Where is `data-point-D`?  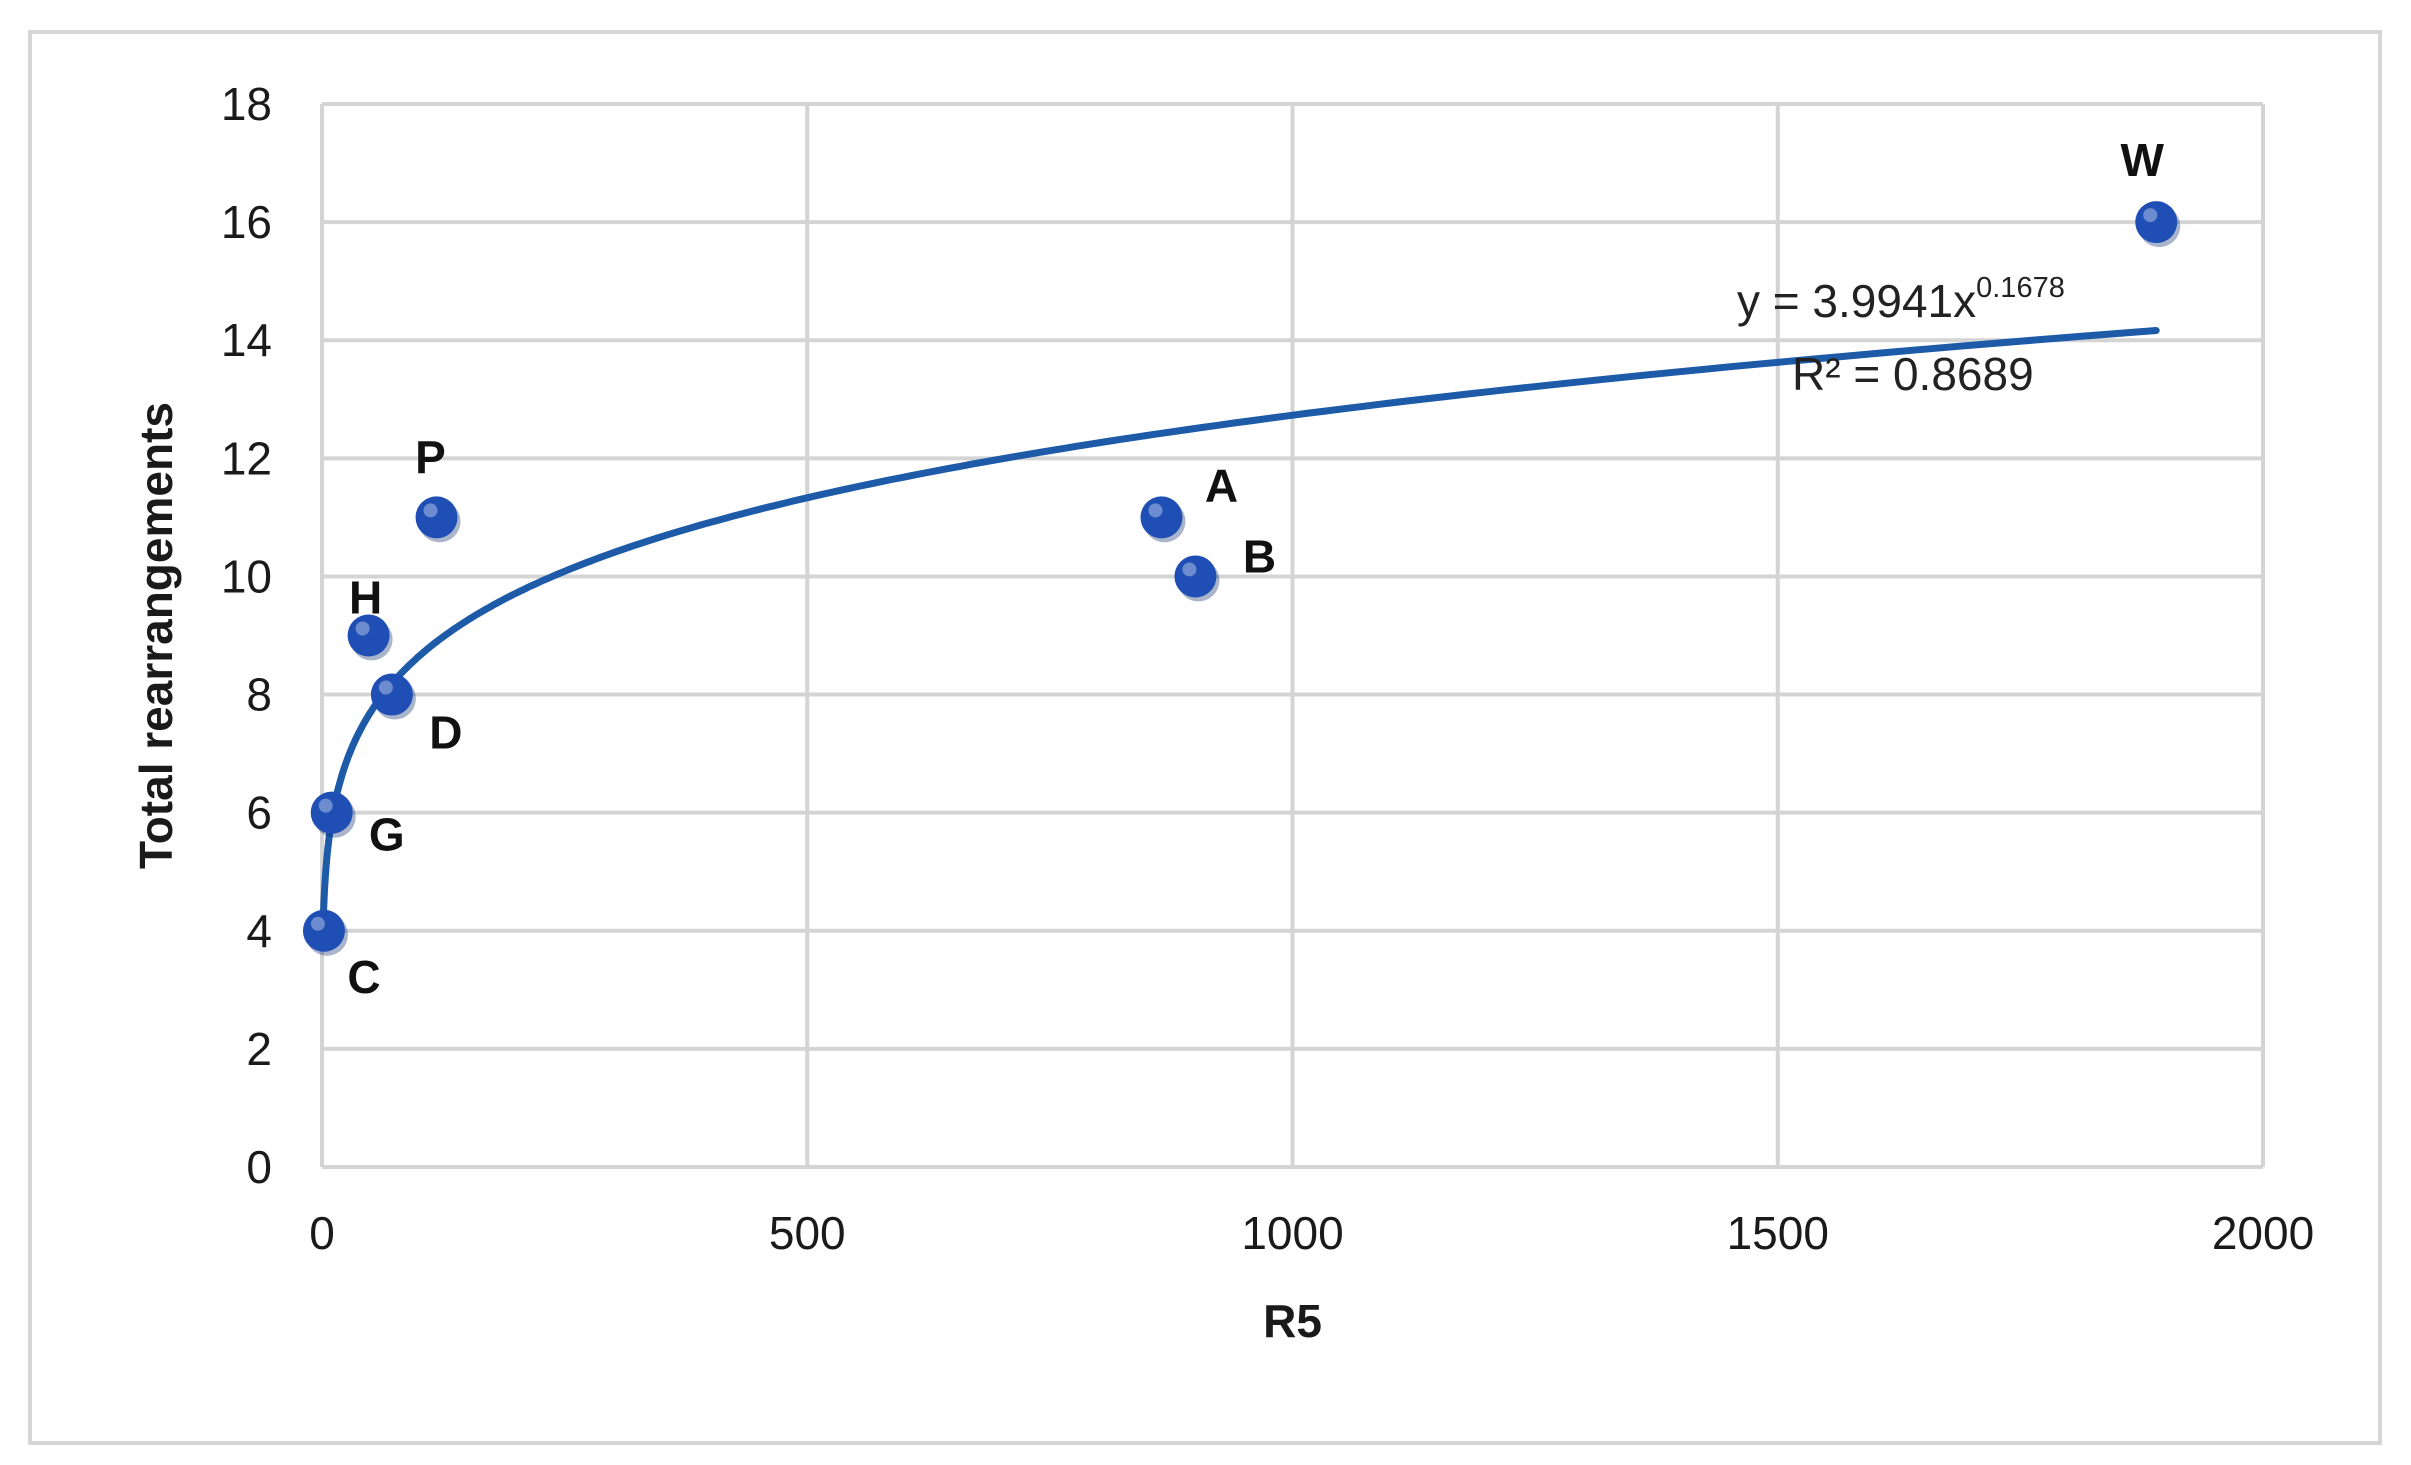
data-point-D is located at coordinates (391, 694).